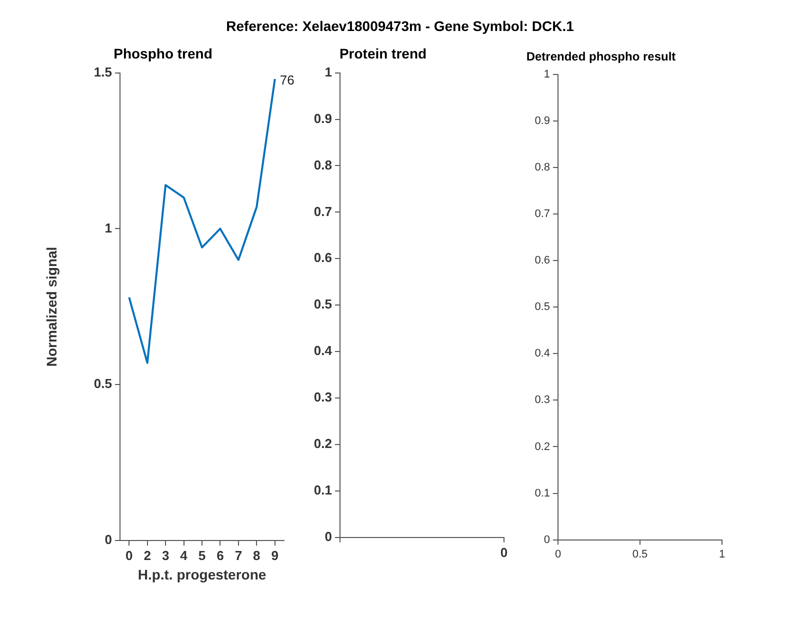 The height and width of the screenshot is (618, 800). Describe the element at coordinates (287, 80) in the screenshot. I see `annotation: 76` at that location.